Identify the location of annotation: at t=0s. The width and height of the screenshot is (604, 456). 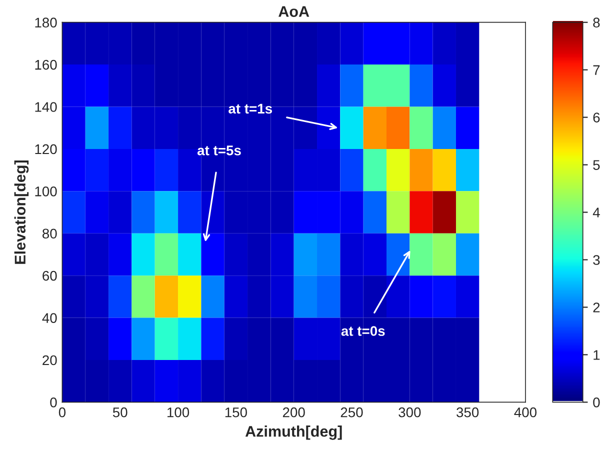
(363, 331).